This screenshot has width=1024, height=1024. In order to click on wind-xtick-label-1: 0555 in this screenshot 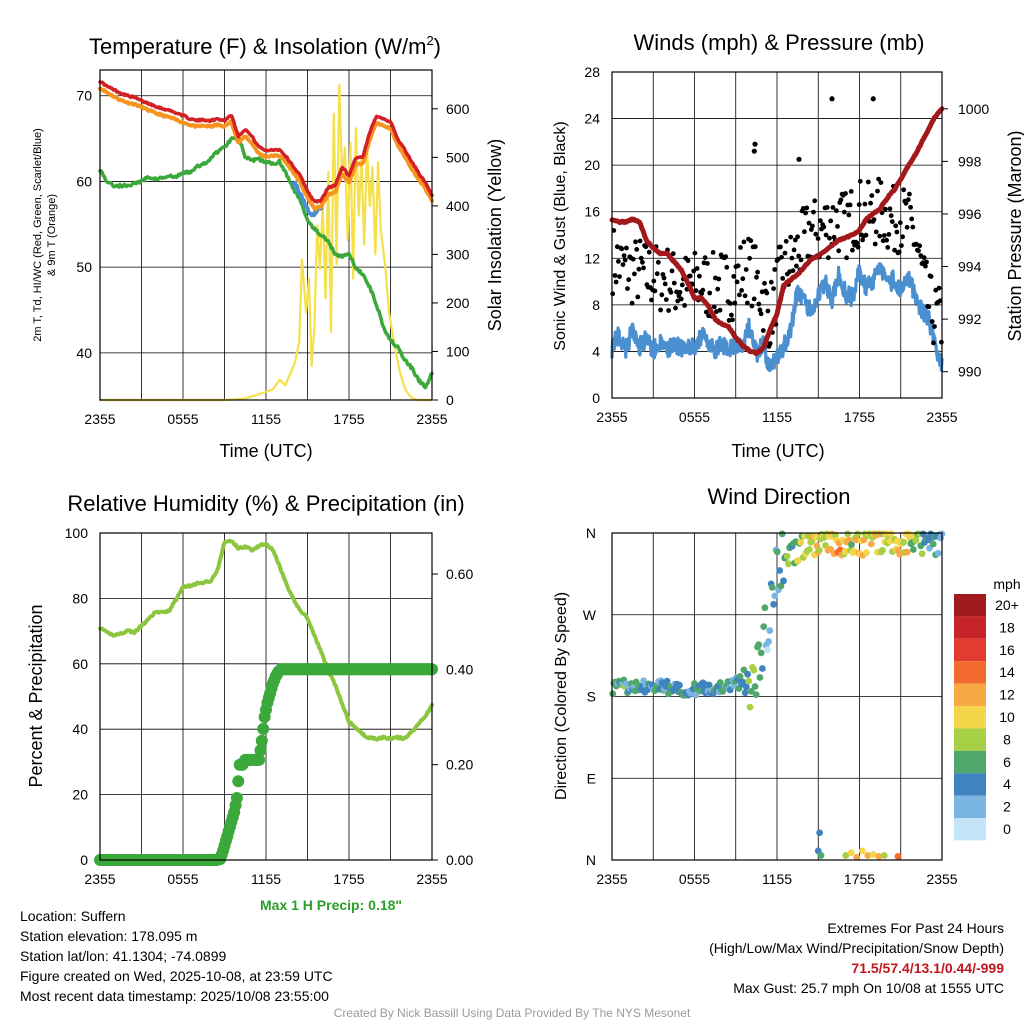, I will do `click(694, 417)`.